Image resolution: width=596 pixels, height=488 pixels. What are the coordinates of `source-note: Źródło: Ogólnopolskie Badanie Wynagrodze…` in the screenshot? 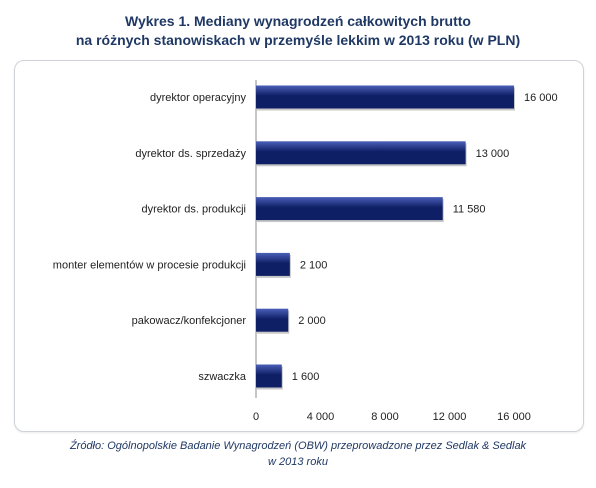 It's located at (298, 454).